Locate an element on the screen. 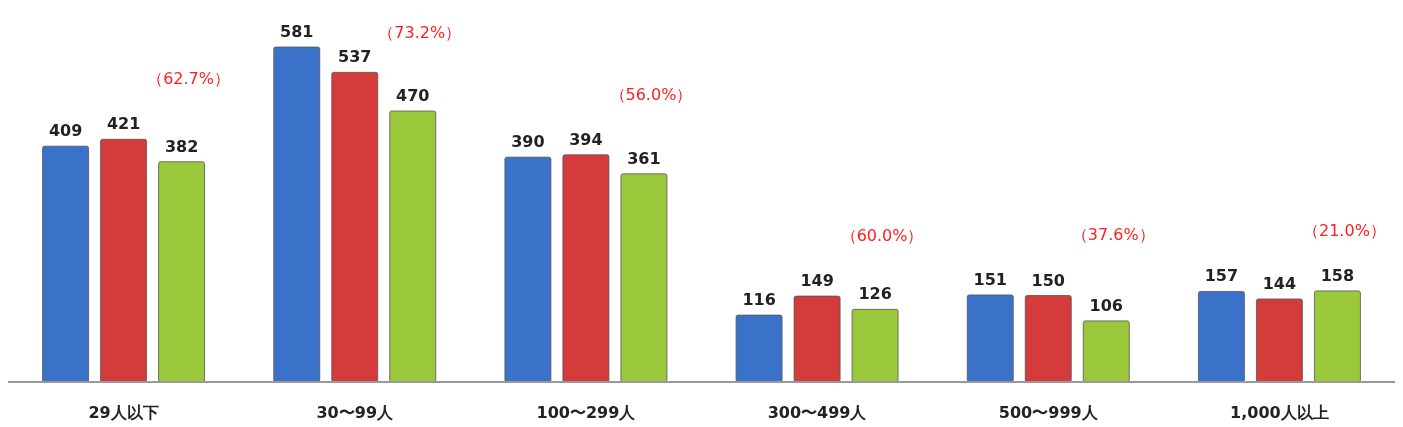  data-label: 470 is located at coordinates (413, 95).